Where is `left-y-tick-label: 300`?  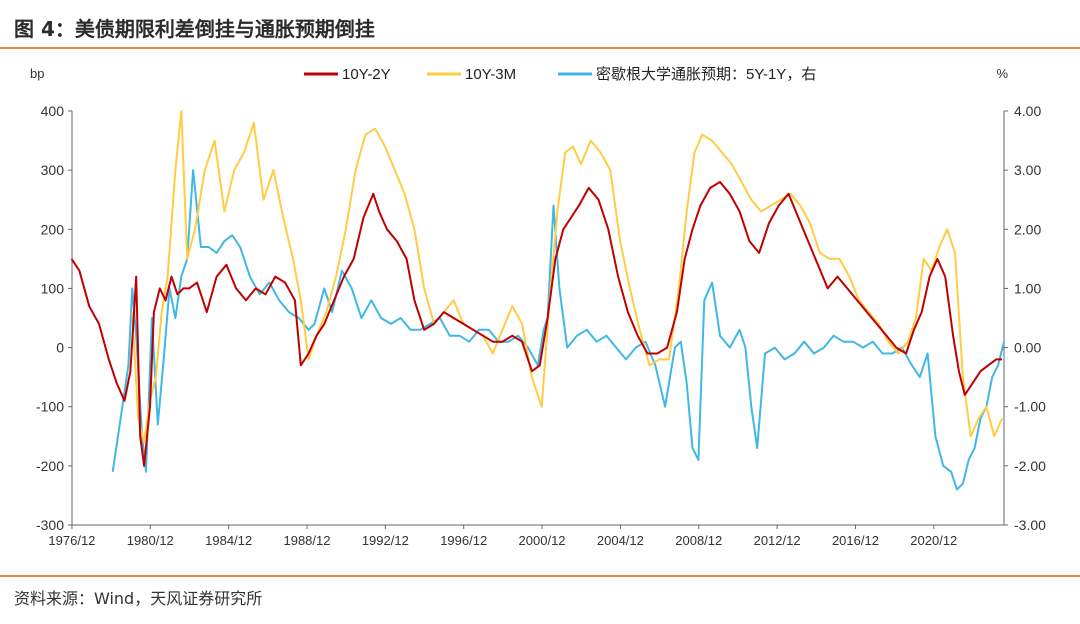
left-y-tick-label: 300 is located at coordinates (53, 170).